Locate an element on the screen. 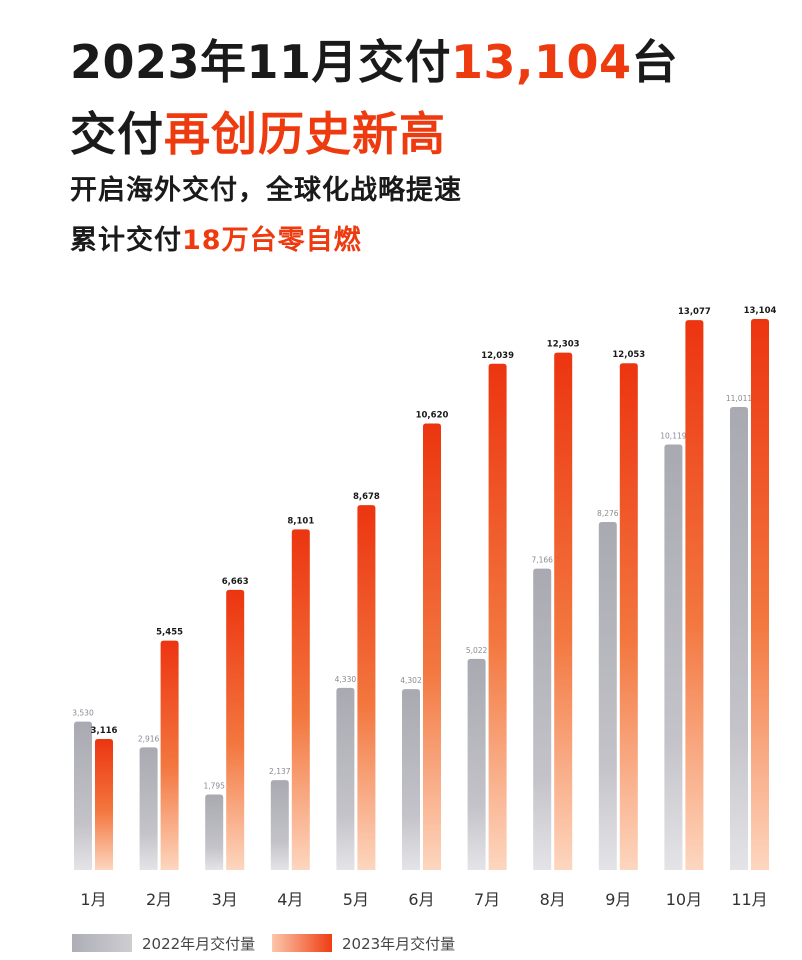 The width and height of the screenshot is (802, 960). headline-line2-prefix: 交付 is located at coordinates (117, 134).